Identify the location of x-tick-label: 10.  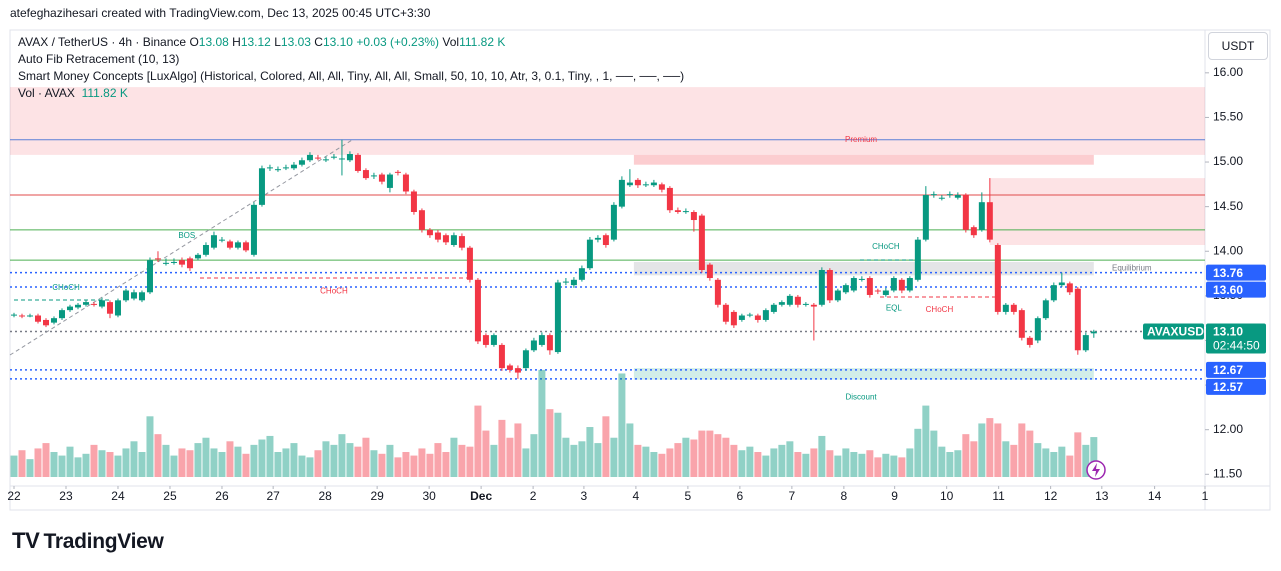
(947, 496).